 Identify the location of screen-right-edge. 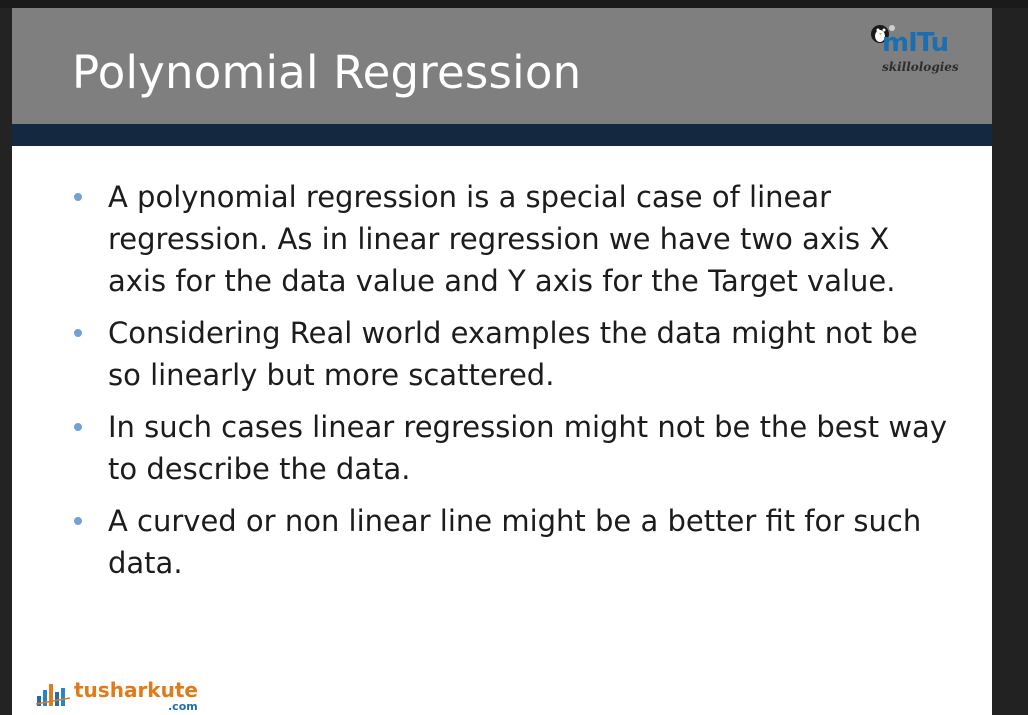
(1010, 361).